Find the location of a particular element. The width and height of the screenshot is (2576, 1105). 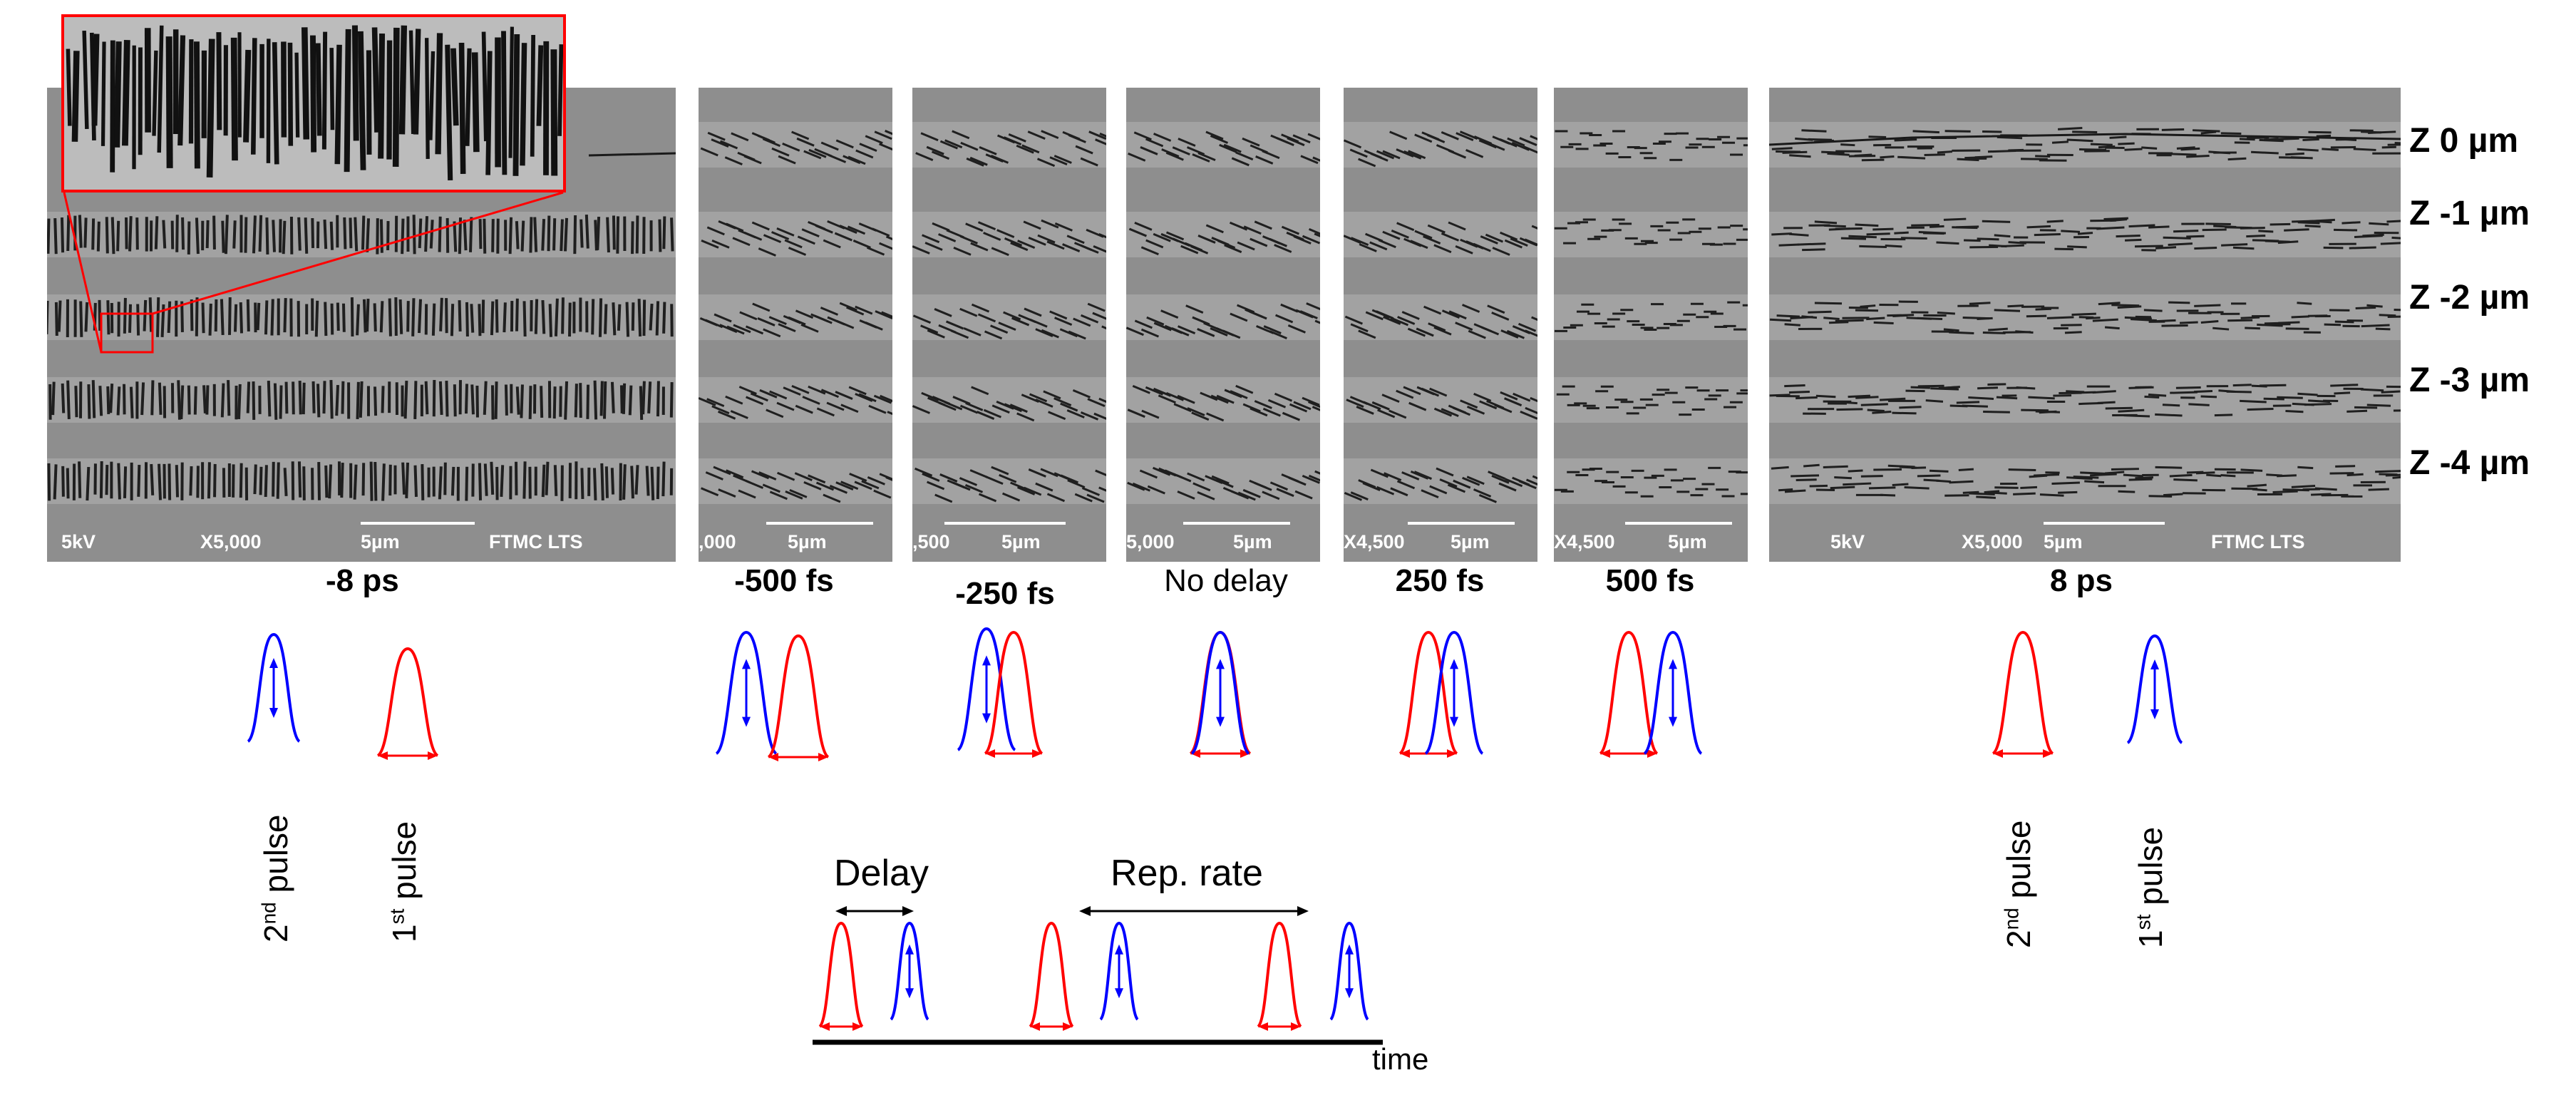

timeline-delay-label: Delay is located at coordinates (881, 873).